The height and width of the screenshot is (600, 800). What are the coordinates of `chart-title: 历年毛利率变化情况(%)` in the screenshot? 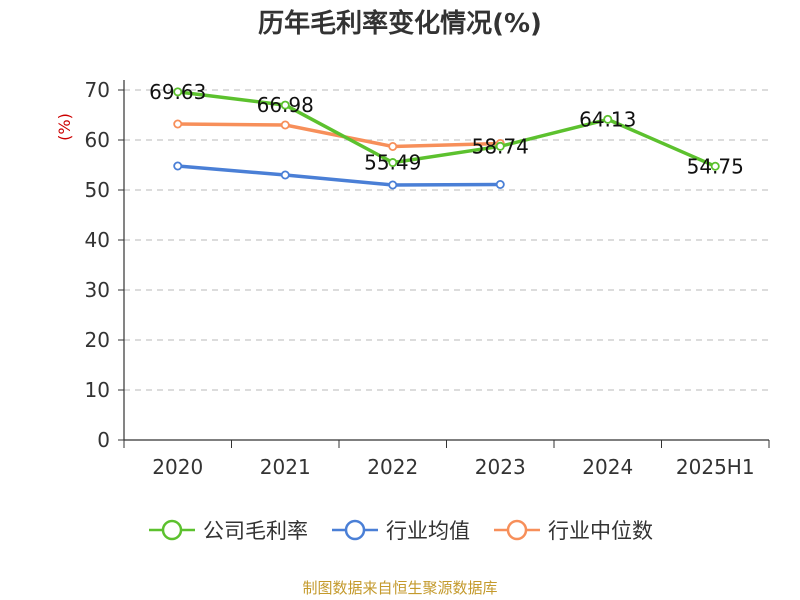 It's located at (400, 24).